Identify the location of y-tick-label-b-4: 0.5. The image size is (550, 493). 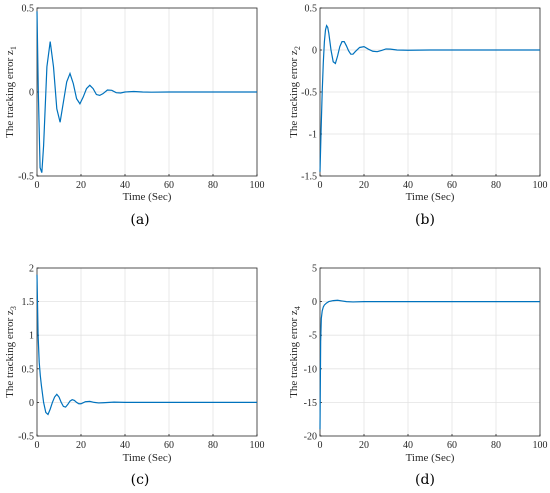
(311, 9).